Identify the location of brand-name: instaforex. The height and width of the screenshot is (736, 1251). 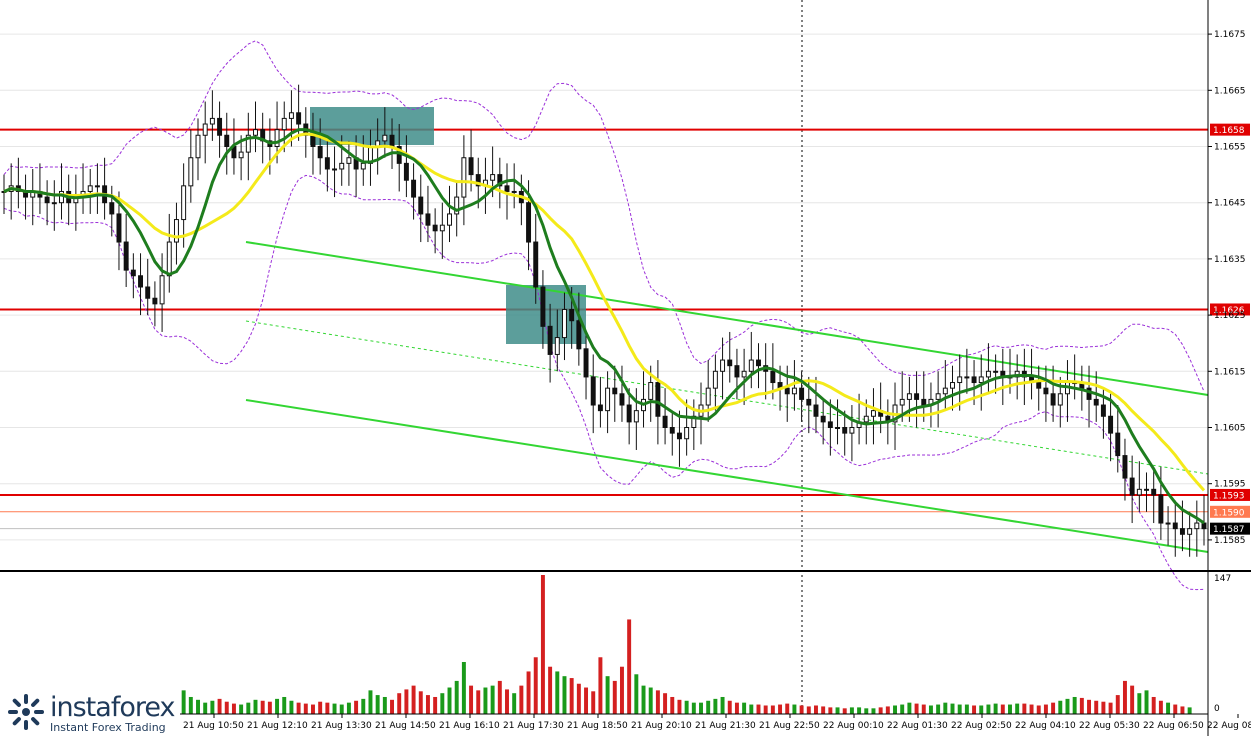
(112, 707).